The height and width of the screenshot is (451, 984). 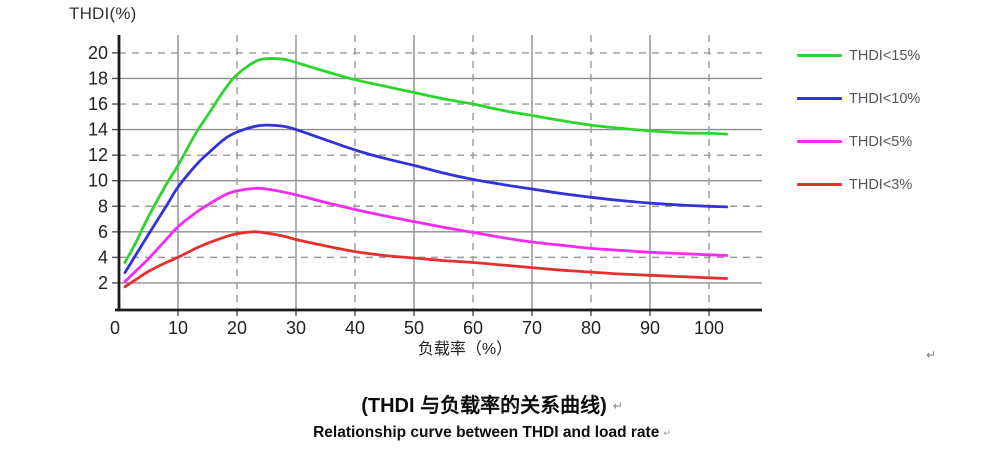 What do you see at coordinates (819, 98) in the screenshot?
I see `legend-line-blue` at bounding box center [819, 98].